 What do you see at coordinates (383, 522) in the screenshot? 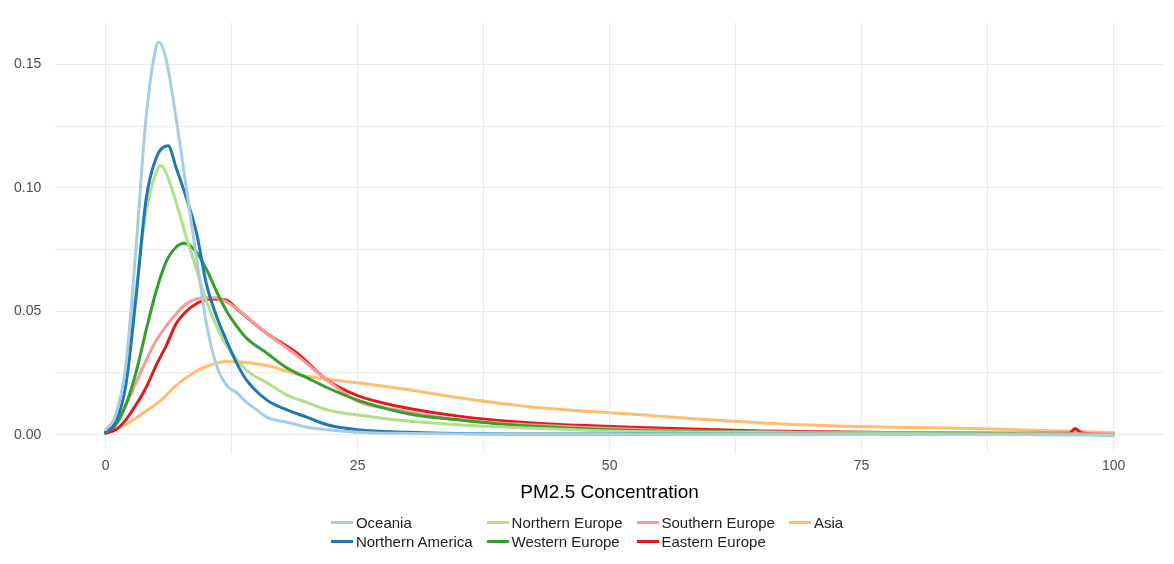
I see `legend-label: Oceania` at bounding box center [383, 522].